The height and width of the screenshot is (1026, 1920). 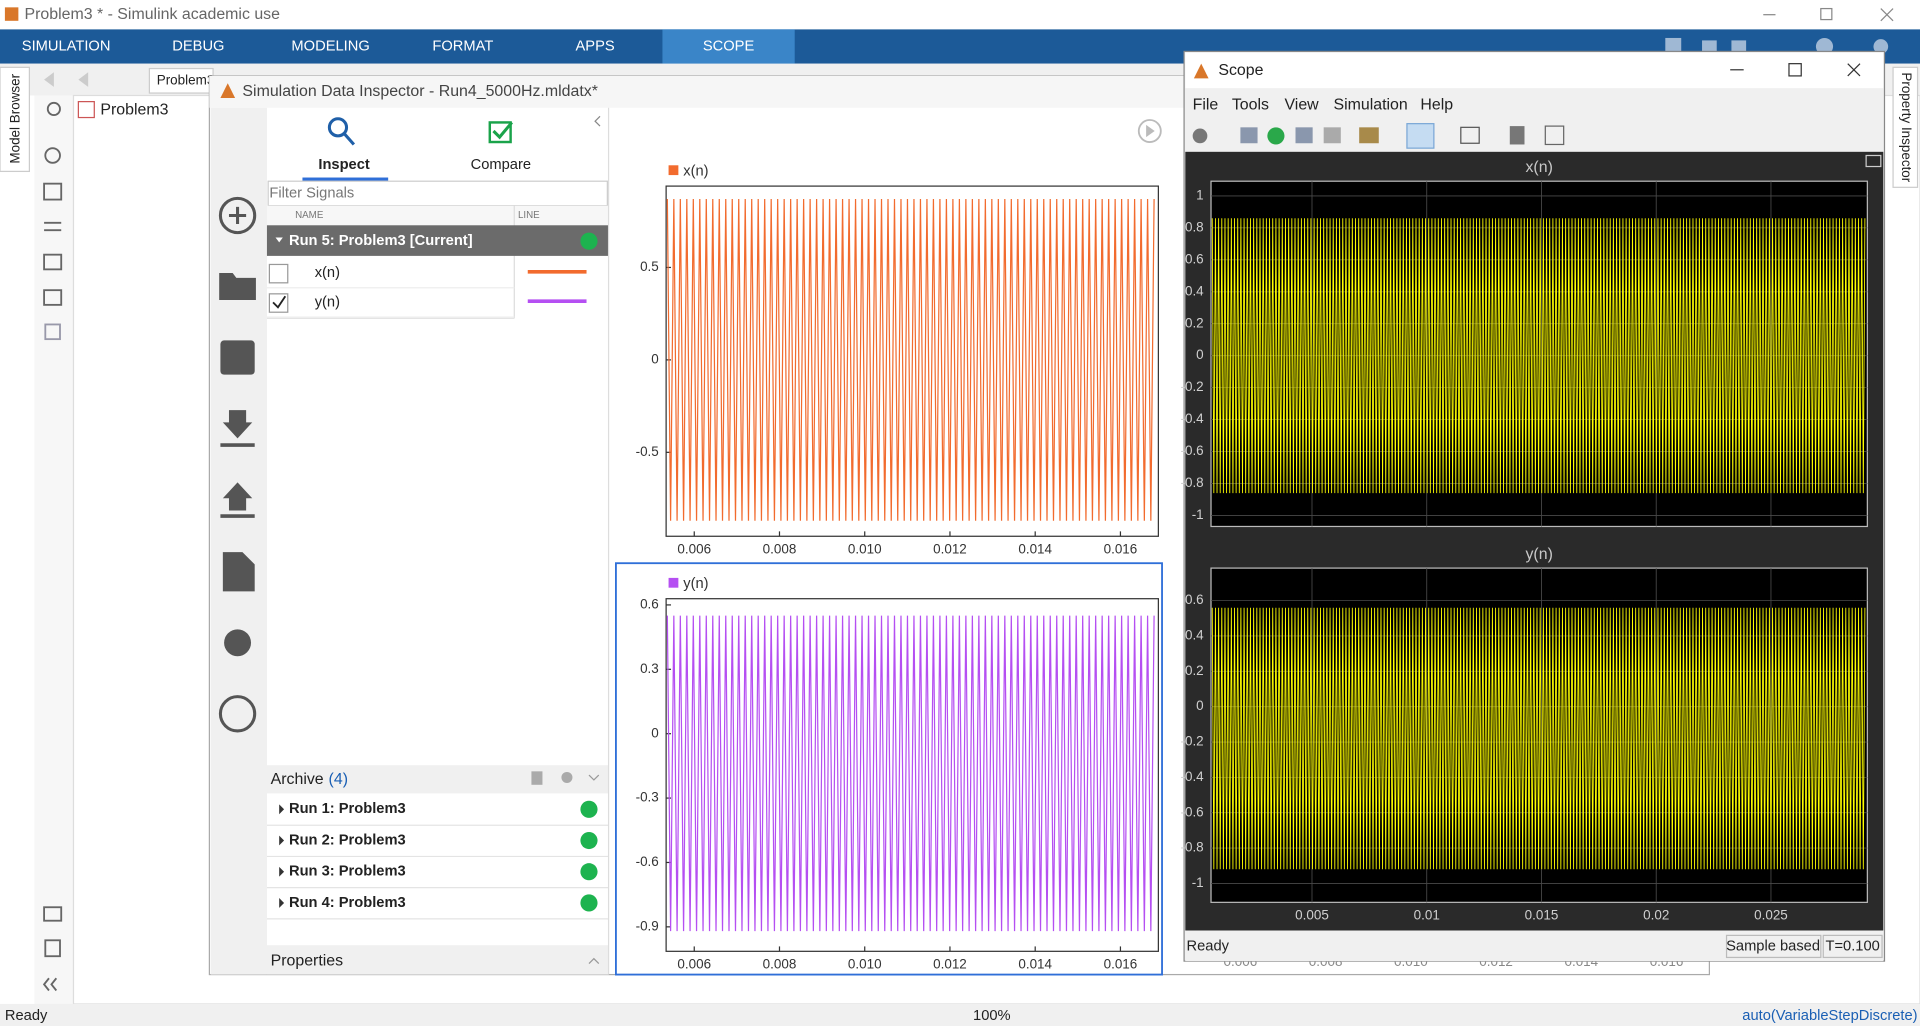 I want to click on ribbon-tab: APPS, so click(x=595, y=46).